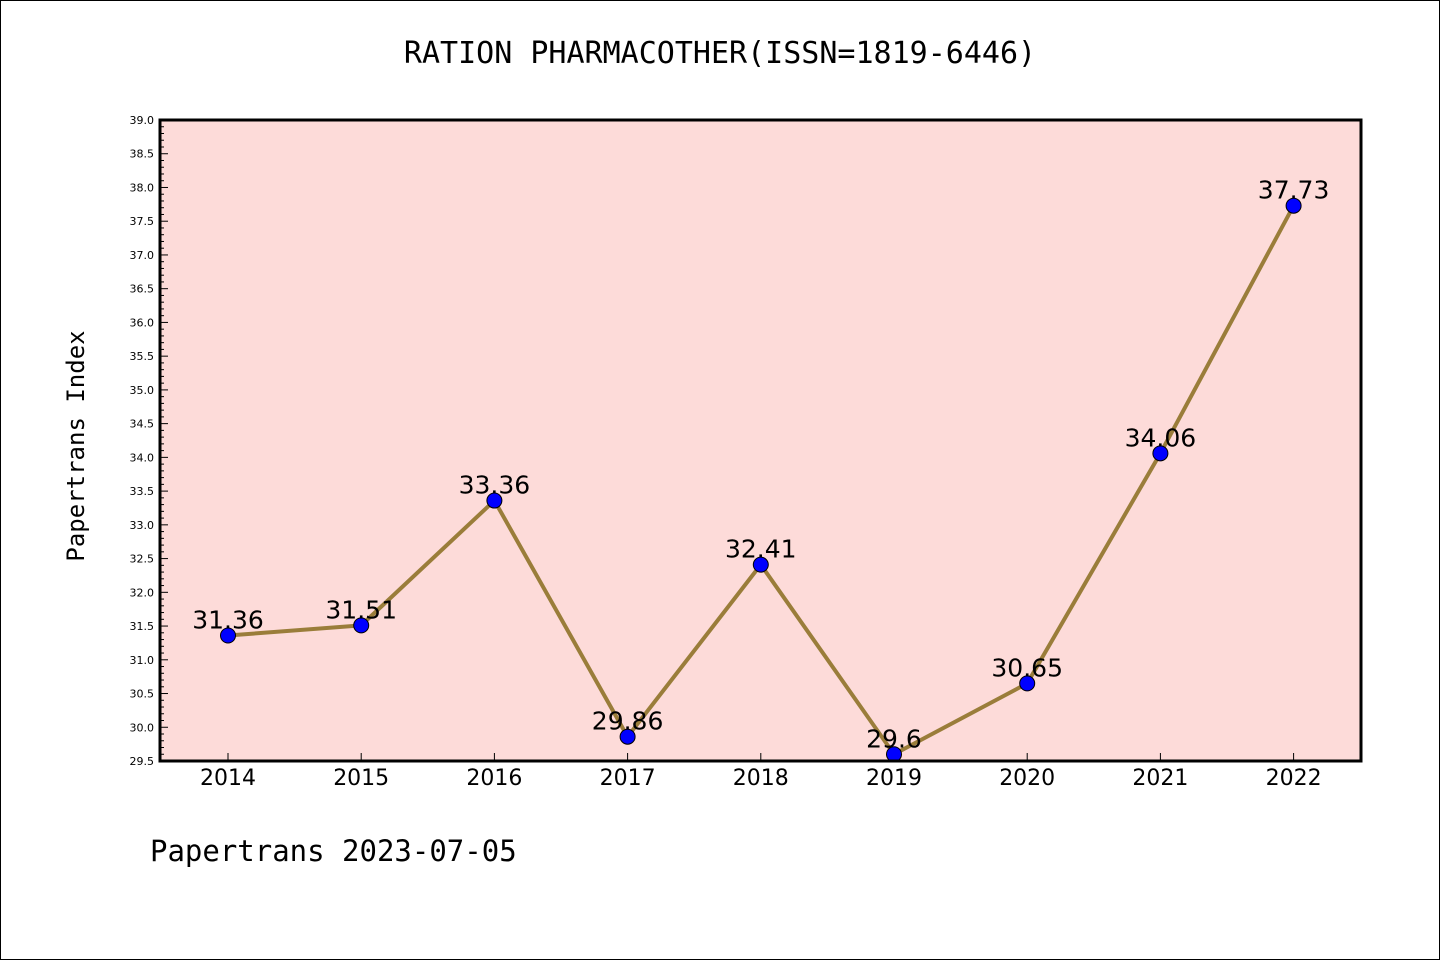 The height and width of the screenshot is (960, 1440). Describe the element at coordinates (894, 778) in the screenshot. I see `x-tick-label: 2019` at that location.